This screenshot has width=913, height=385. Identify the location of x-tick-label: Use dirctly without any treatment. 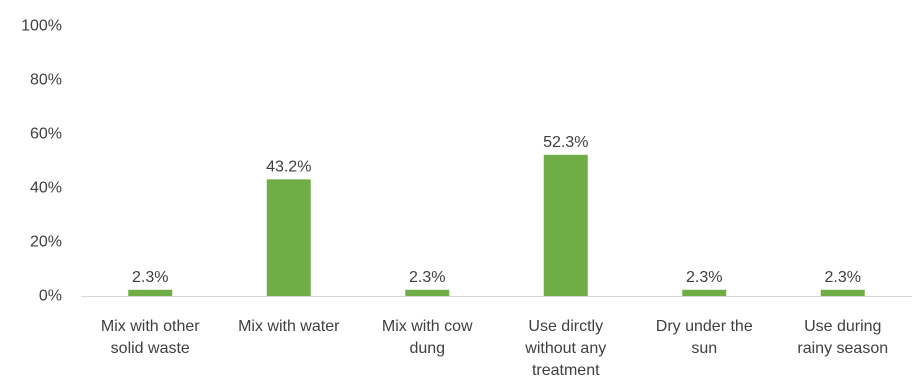
(565, 348).